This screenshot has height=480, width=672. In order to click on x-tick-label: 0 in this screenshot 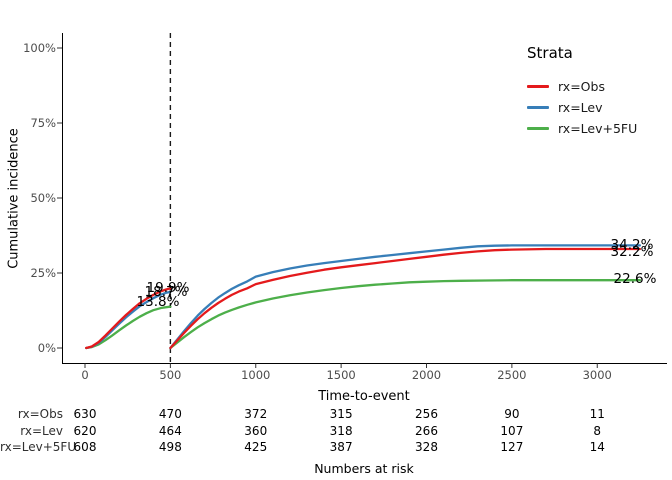, I will do `click(85, 375)`.